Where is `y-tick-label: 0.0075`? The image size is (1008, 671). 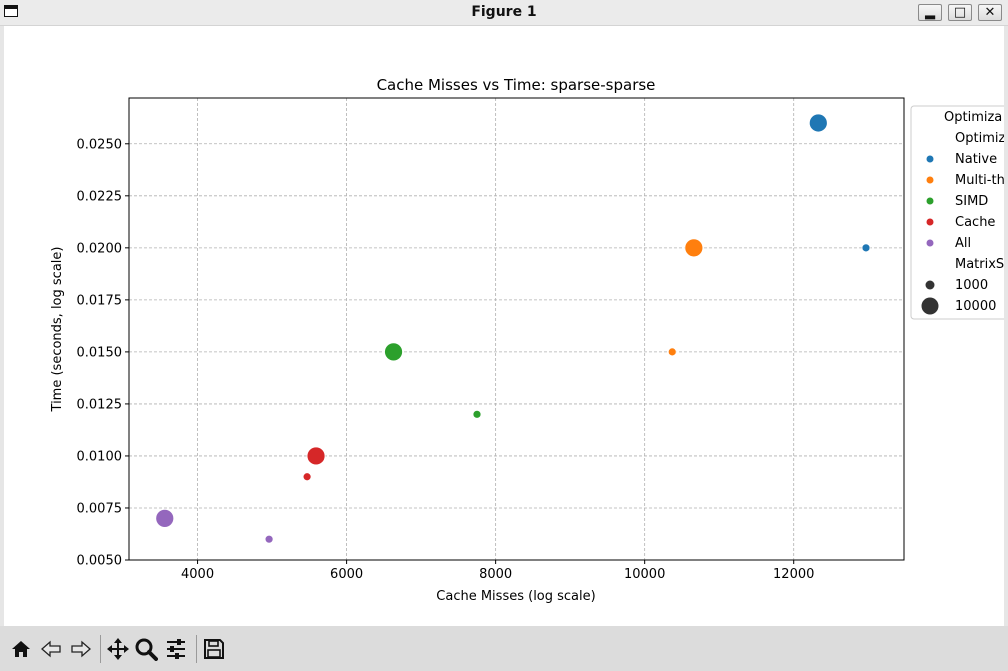 y-tick-label: 0.0075 is located at coordinates (100, 508).